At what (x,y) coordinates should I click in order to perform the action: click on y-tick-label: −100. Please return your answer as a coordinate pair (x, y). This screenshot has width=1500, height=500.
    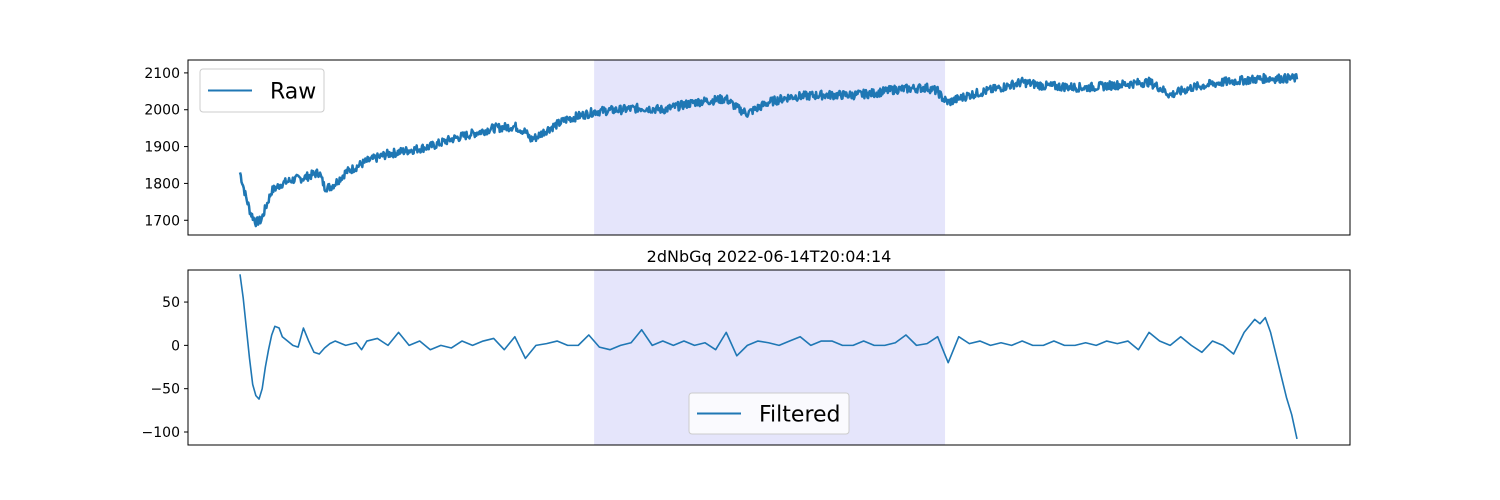
    Looking at the image, I should click on (161, 433).